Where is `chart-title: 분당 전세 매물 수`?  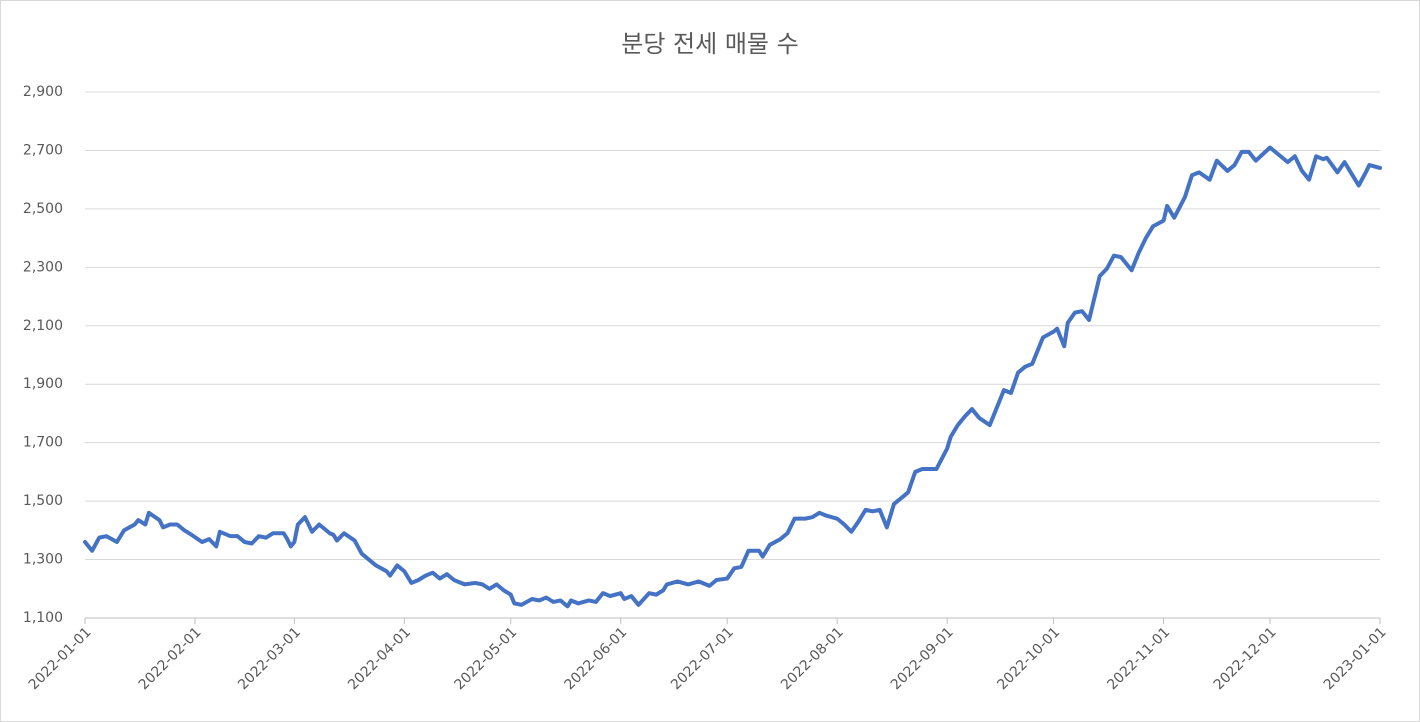 chart-title: 분당 전세 매물 수 is located at coordinates (709, 44).